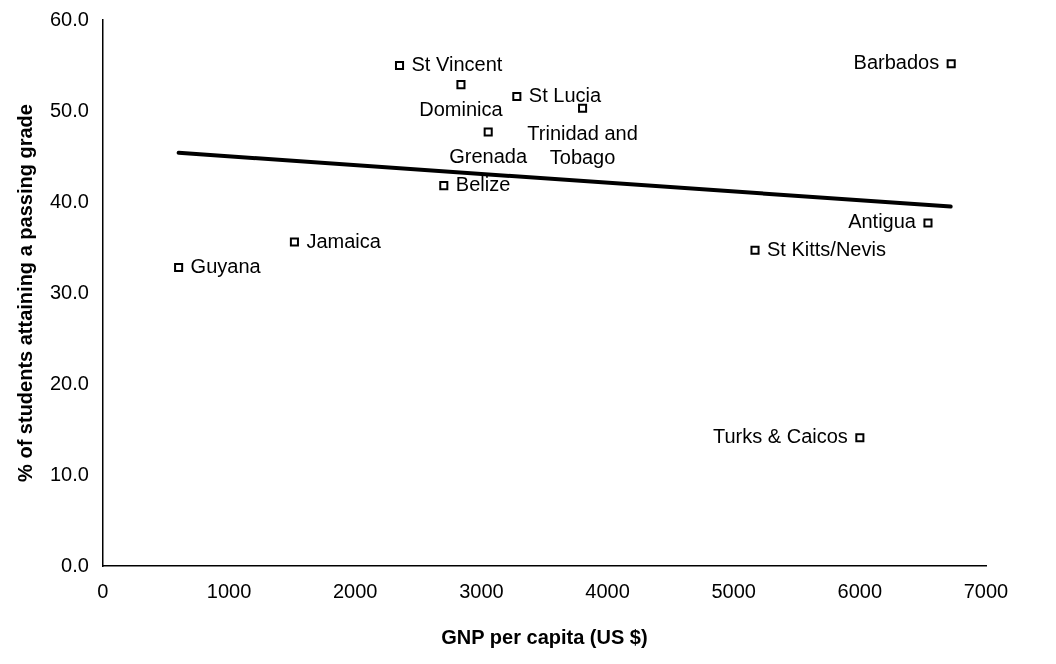 This screenshot has width=1056, height=664. I want to click on data-label: Antigua, so click(882, 221).